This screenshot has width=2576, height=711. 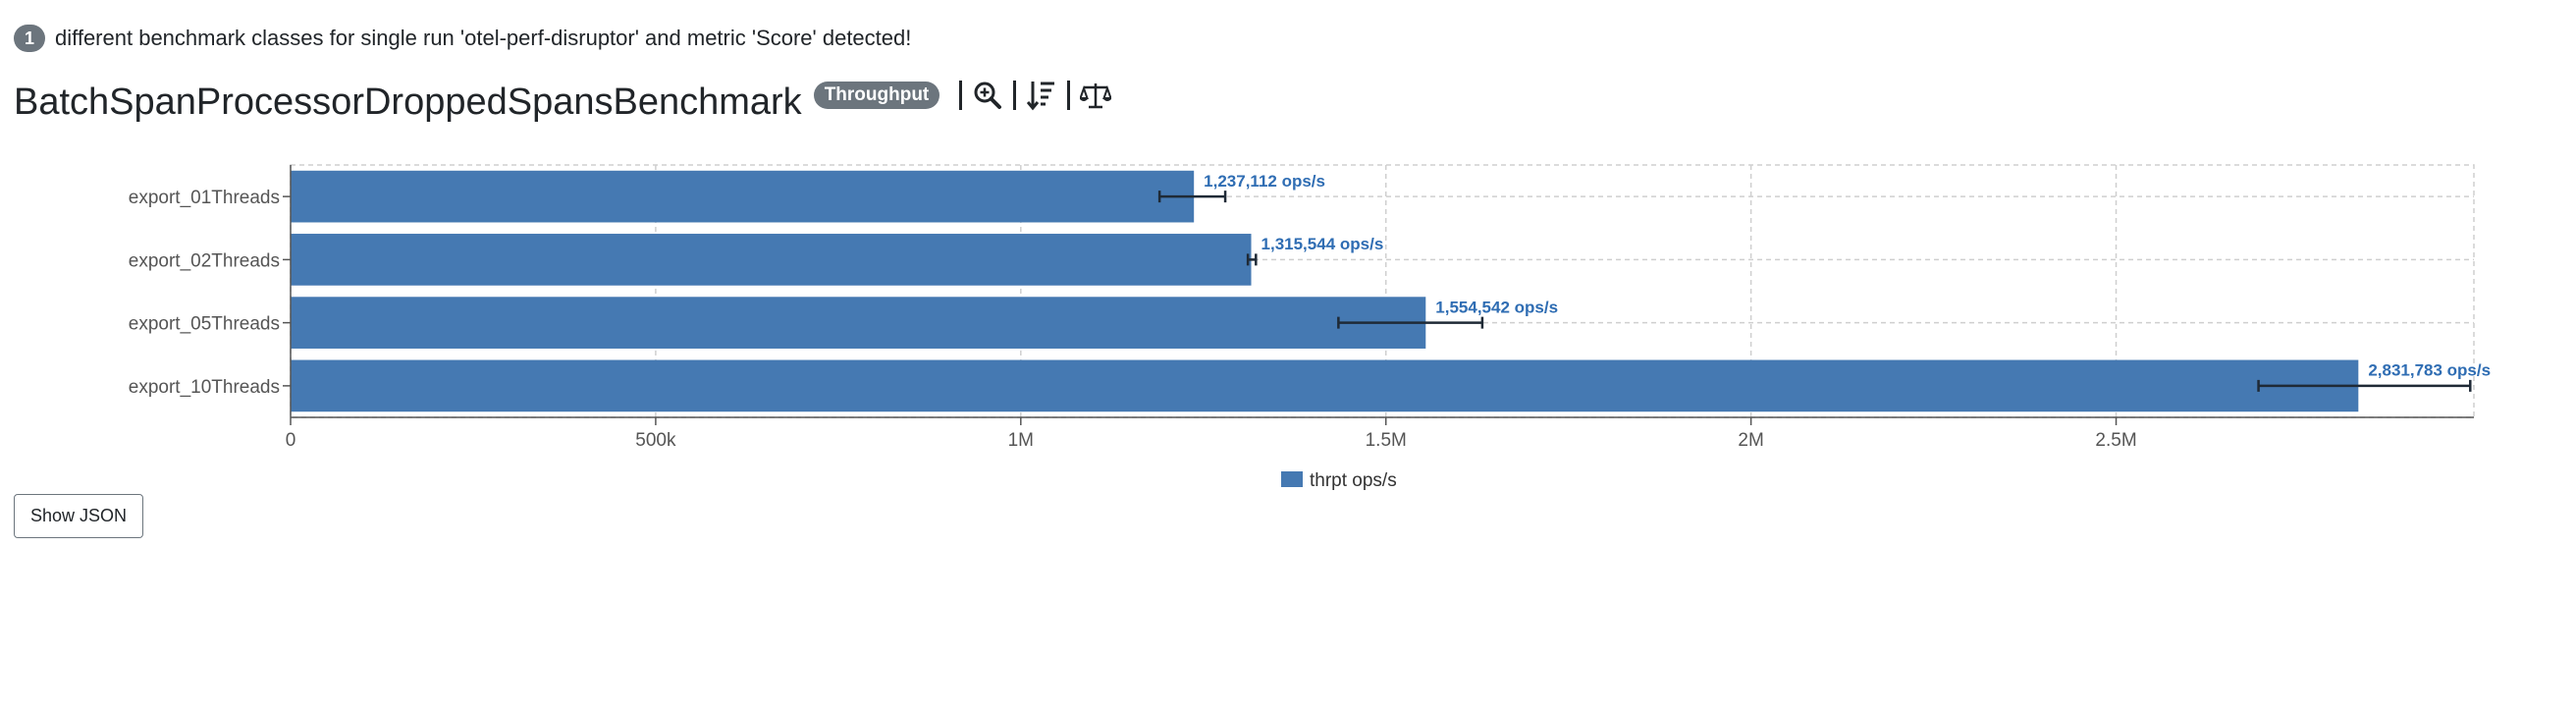 What do you see at coordinates (1292, 479) in the screenshot?
I see `legend-swatch` at bounding box center [1292, 479].